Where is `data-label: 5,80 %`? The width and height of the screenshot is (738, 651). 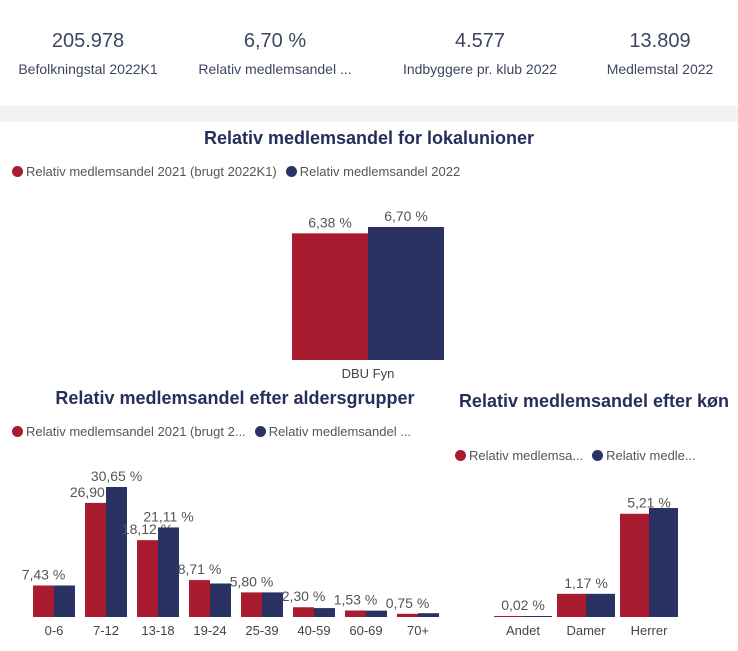
data-label: 5,80 % is located at coordinates (252, 581).